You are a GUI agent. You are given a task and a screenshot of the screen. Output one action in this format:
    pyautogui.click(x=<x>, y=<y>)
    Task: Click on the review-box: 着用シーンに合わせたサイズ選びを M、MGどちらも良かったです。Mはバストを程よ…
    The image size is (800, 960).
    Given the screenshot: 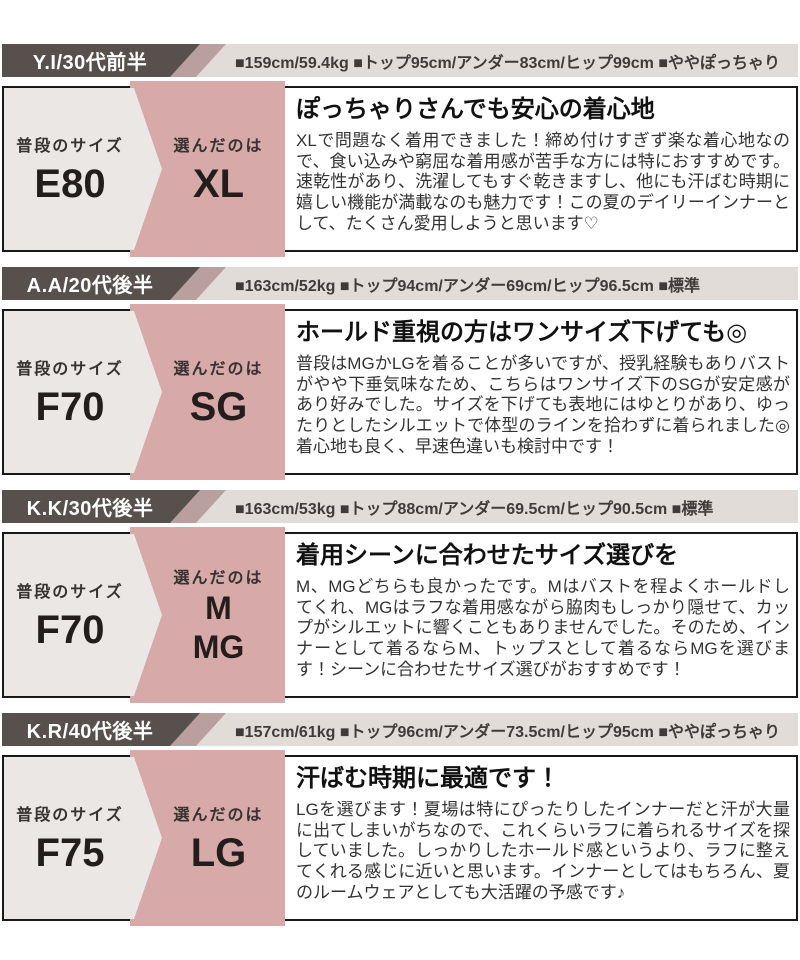 What is the action you would take?
    pyautogui.click(x=543, y=615)
    